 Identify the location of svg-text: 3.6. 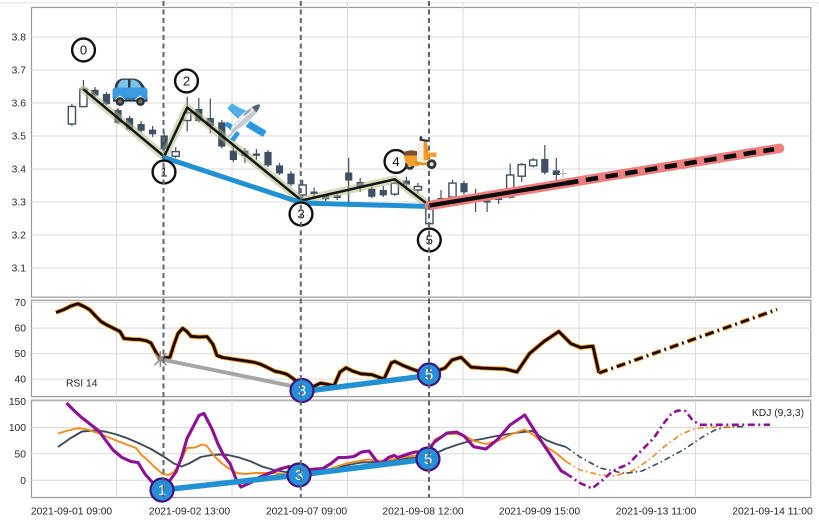
(19, 104).